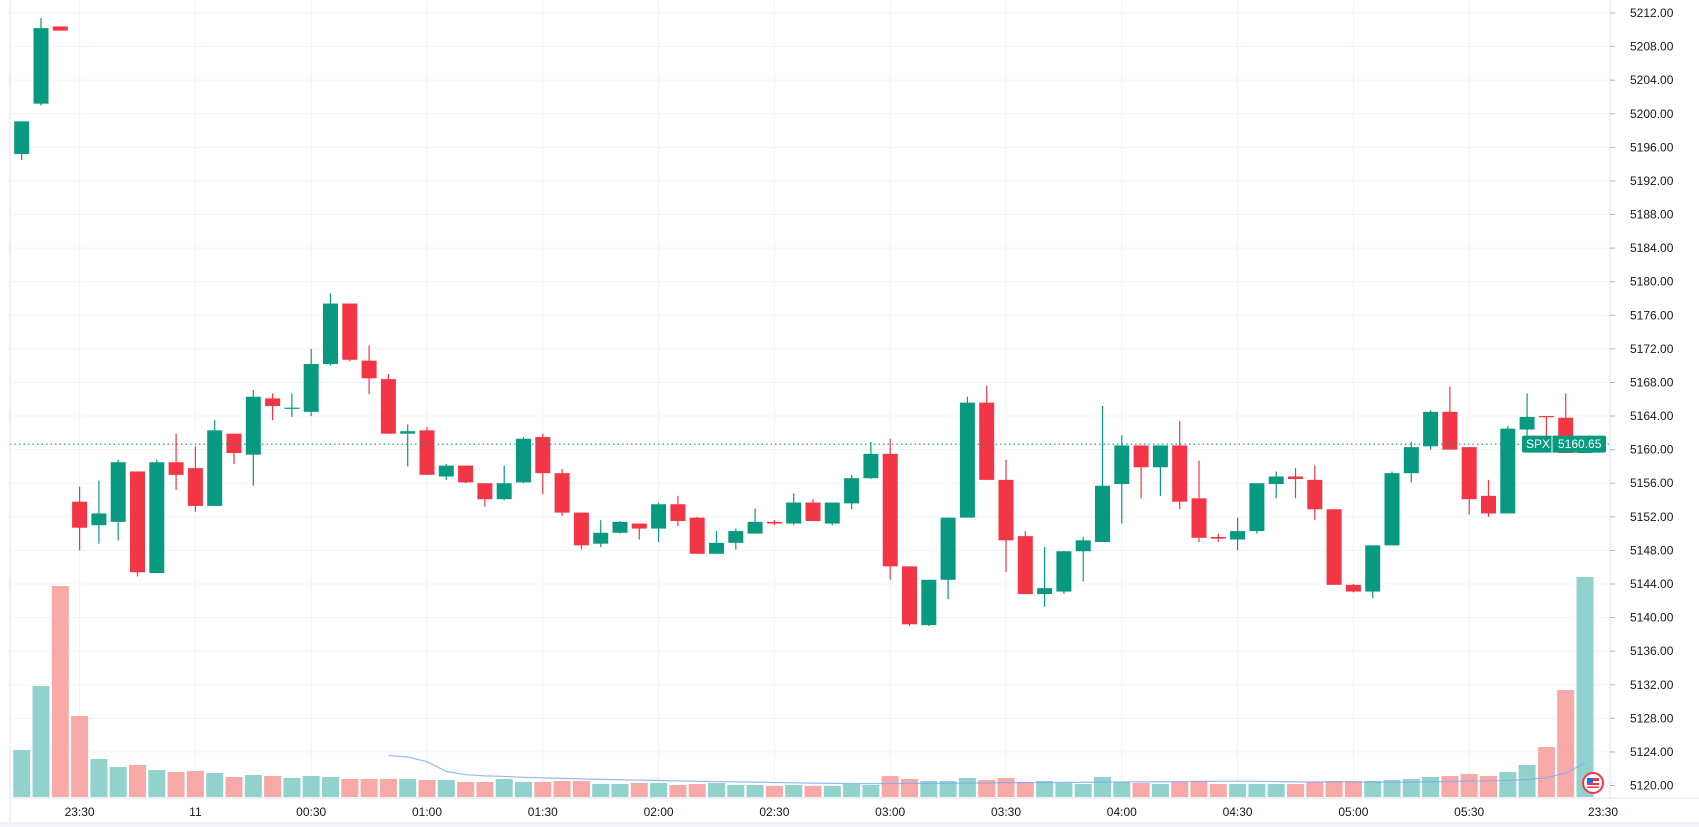 This screenshot has width=1699, height=827. I want to click on time-tick-label: 03:00, so click(890, 812).